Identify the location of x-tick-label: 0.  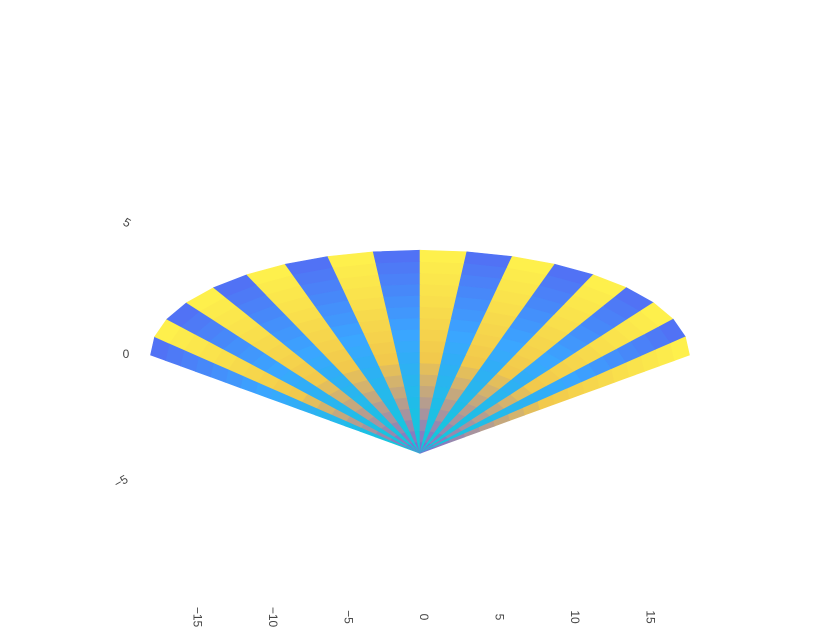
(424, 617).